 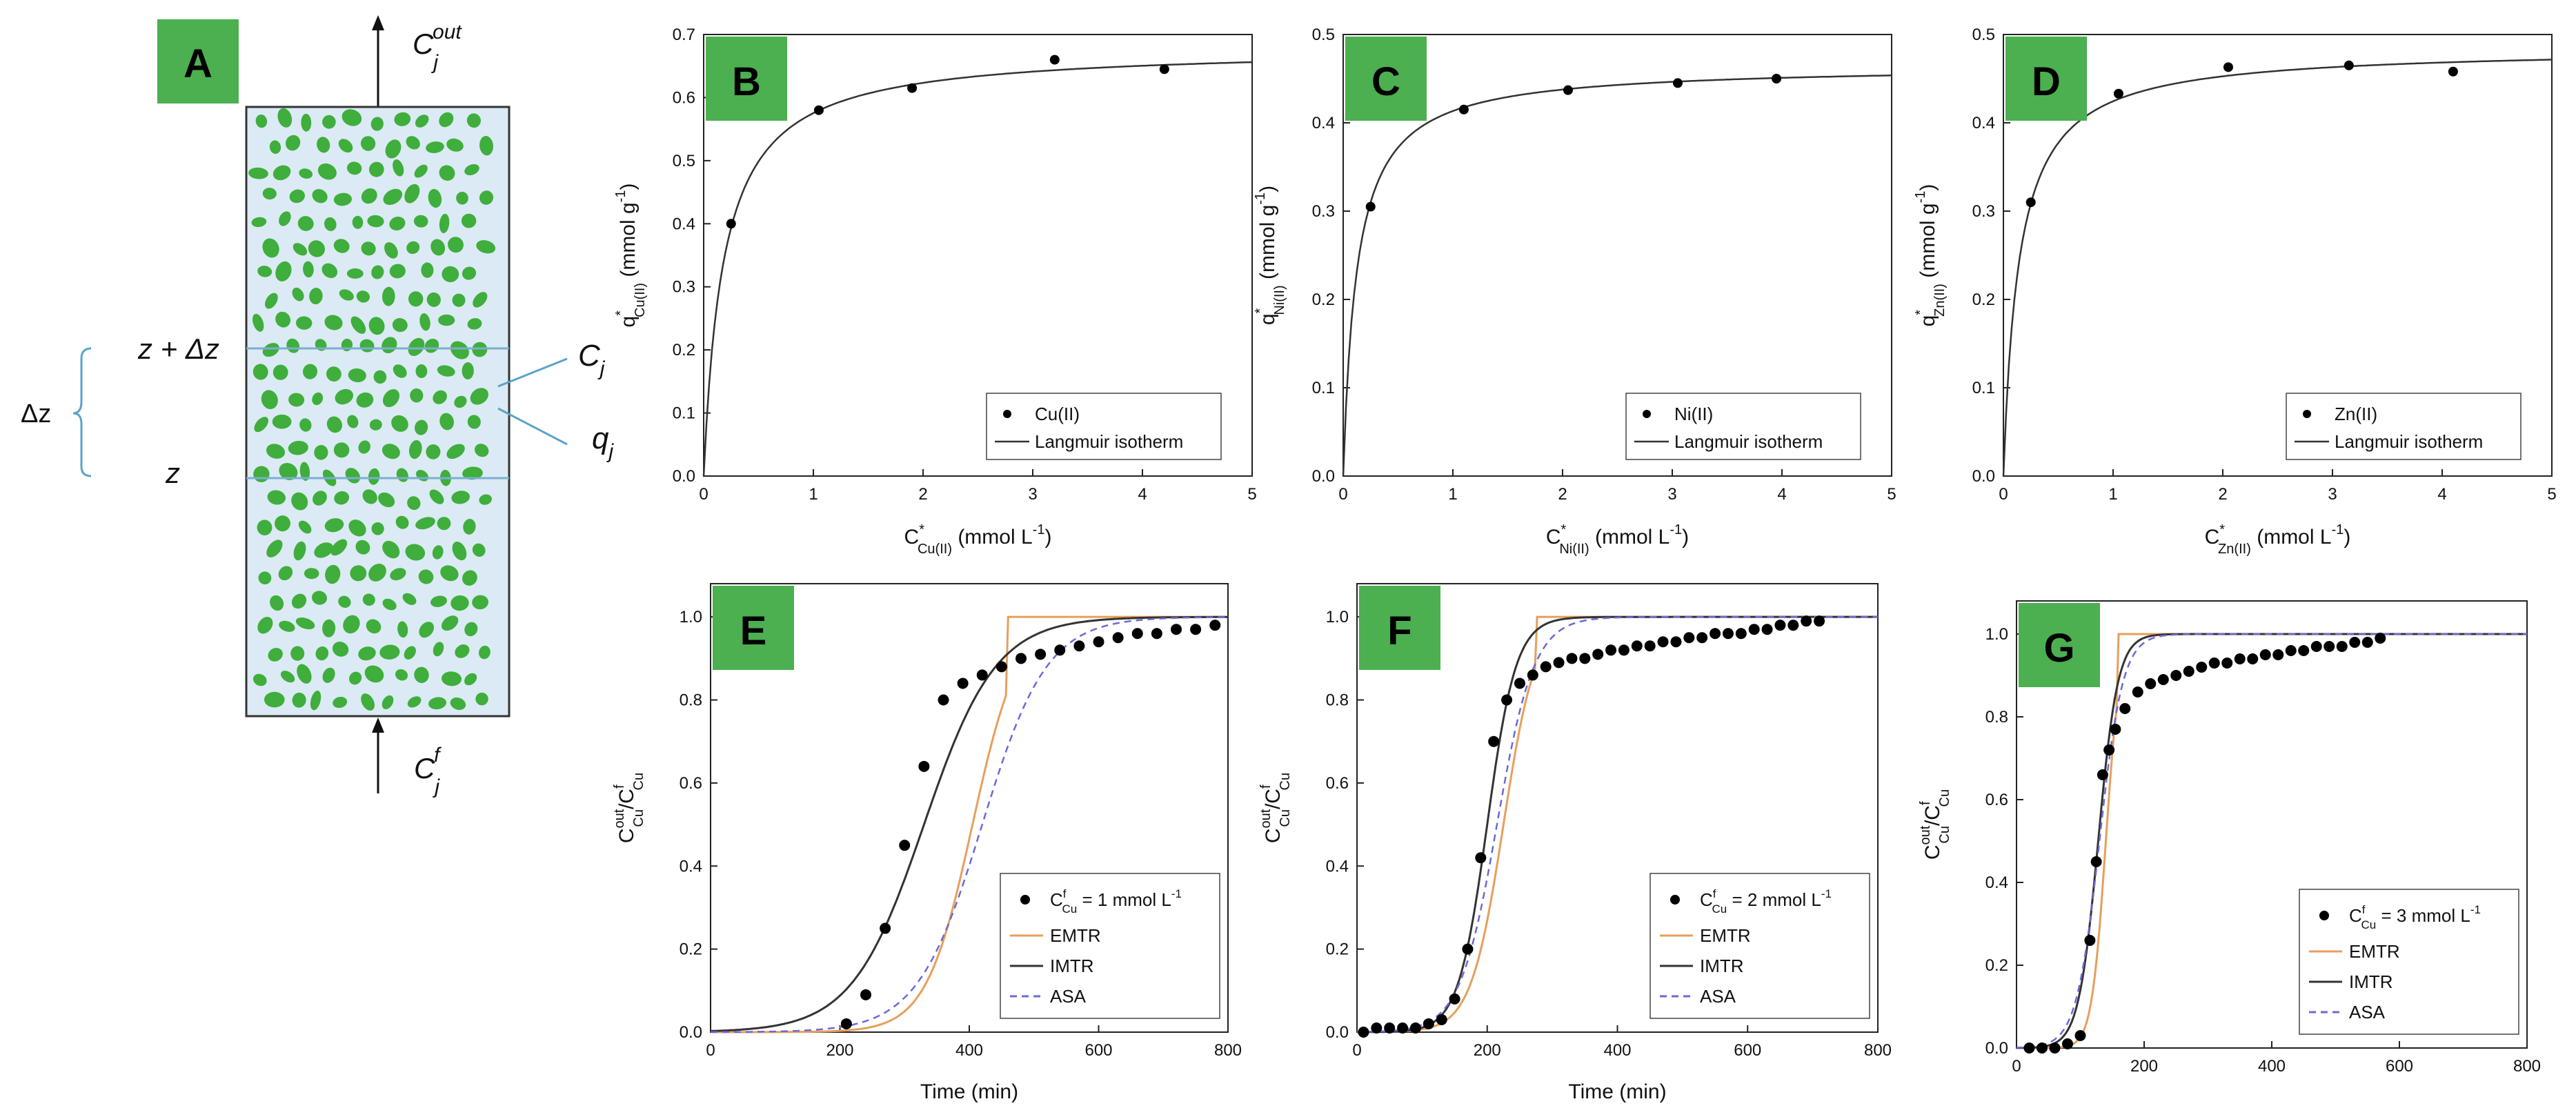 I want to click on y-tick-label: 0.2, so click(x=1996, y=965).